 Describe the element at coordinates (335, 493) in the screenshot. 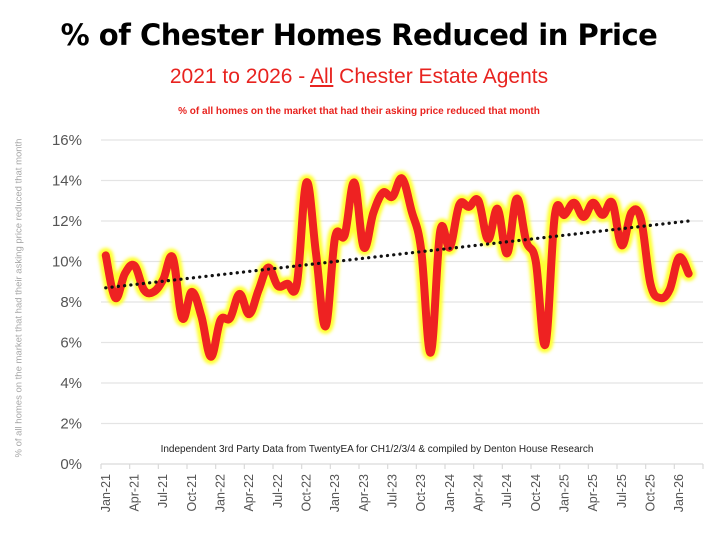

I see `x-tick-label: Jan-23` at that location.